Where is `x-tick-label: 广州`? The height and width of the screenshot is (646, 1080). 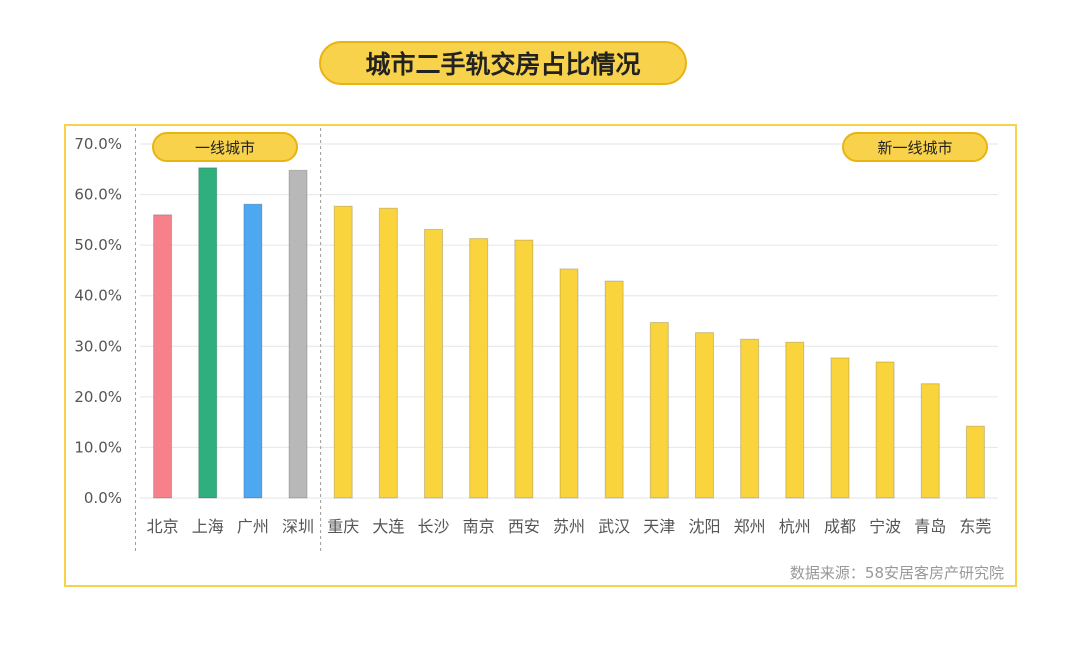
x-tick-label: 广州 is located at coordinates (253, 526).